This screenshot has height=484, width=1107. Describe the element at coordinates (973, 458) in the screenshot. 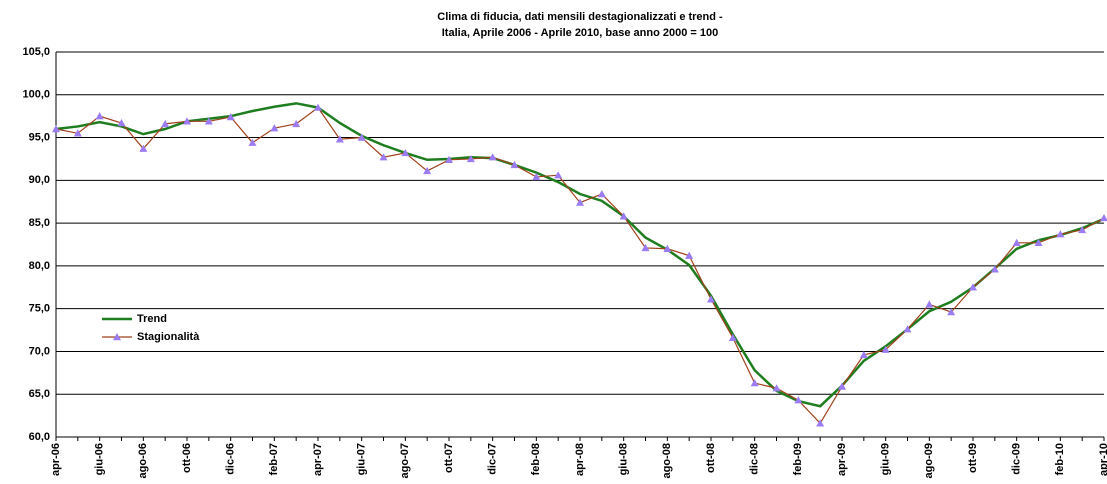

I see `x-tick-label: ott-09` at that location.